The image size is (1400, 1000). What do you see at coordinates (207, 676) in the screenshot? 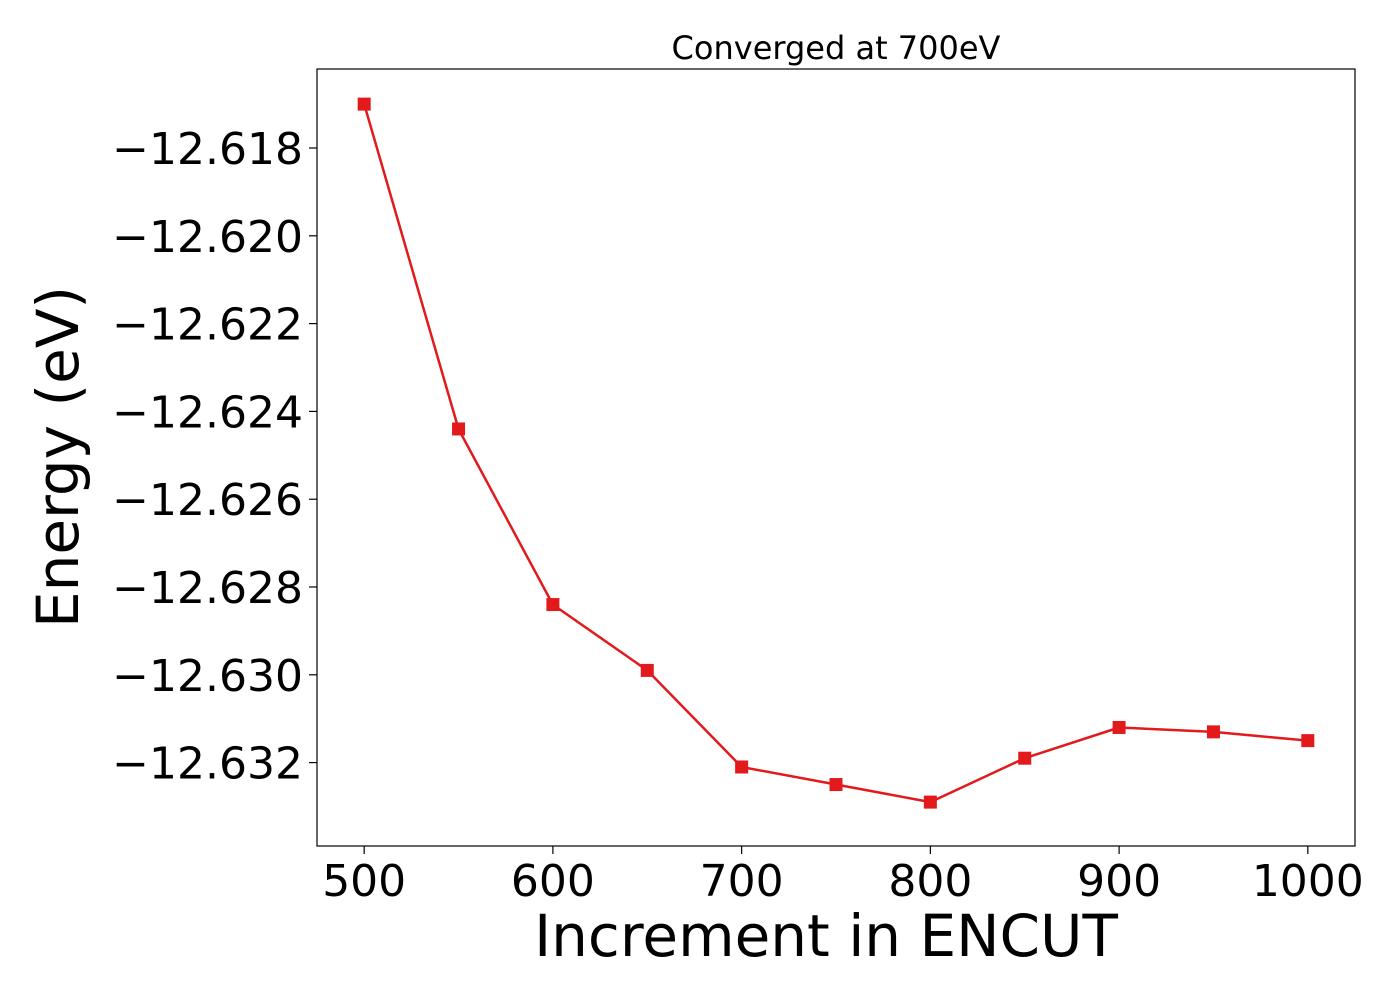
I see `y-tick-label: −12.630` at bounding box center [207, 676].